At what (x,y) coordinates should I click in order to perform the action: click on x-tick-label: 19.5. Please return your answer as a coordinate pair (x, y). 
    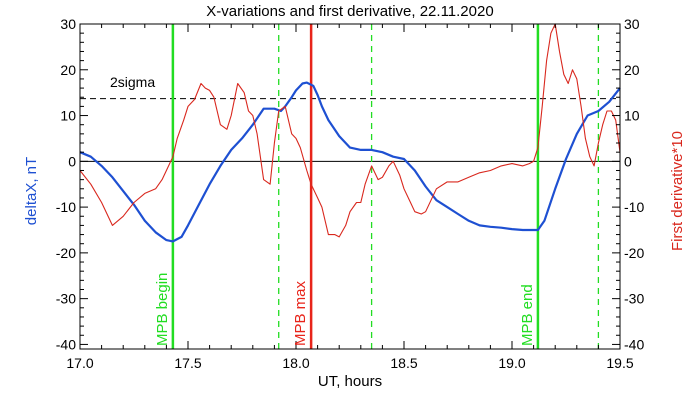
    Looking at the image, I should click on (619, 363).